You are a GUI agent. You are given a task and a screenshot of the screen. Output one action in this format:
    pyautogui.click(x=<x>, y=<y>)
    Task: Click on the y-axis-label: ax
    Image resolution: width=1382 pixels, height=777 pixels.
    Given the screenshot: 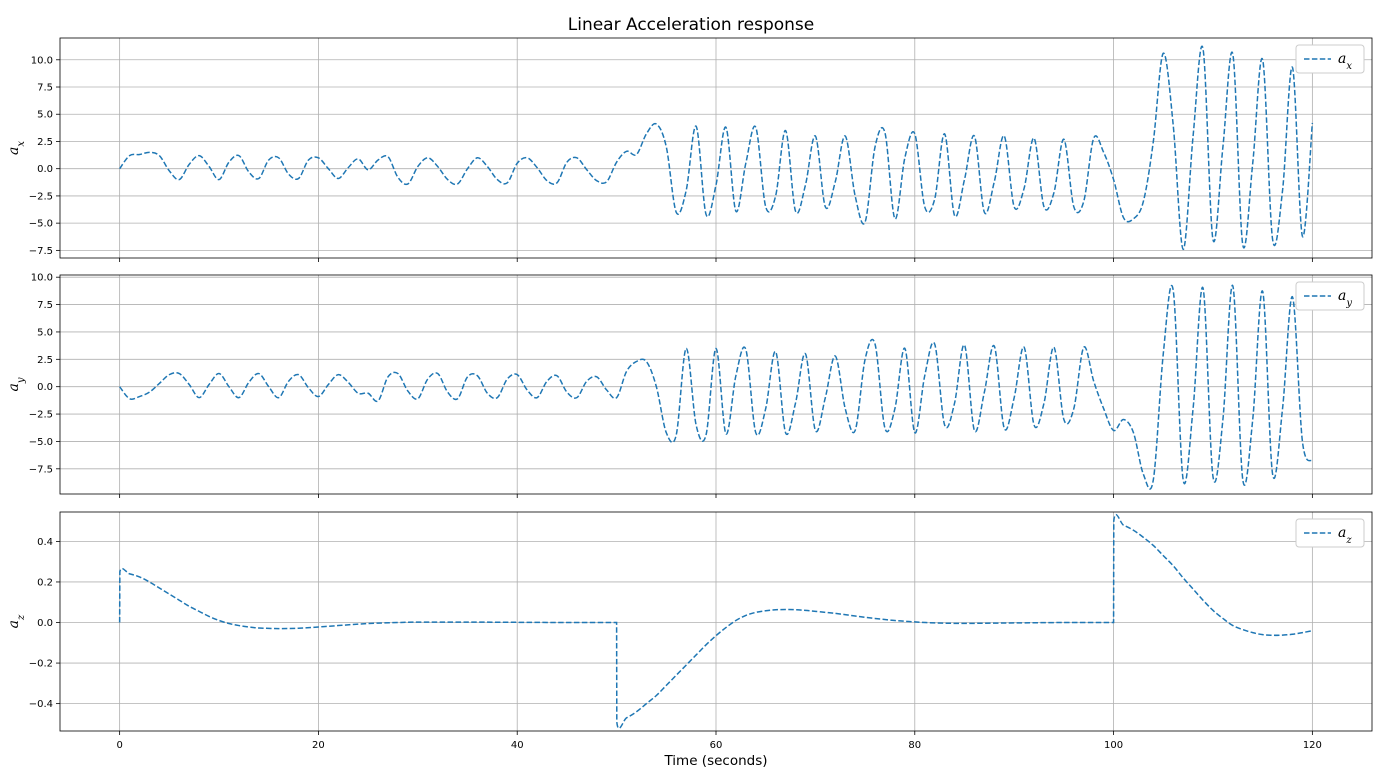 What is the action you would take?
    pyautogui.click(x=16, y=148)
    